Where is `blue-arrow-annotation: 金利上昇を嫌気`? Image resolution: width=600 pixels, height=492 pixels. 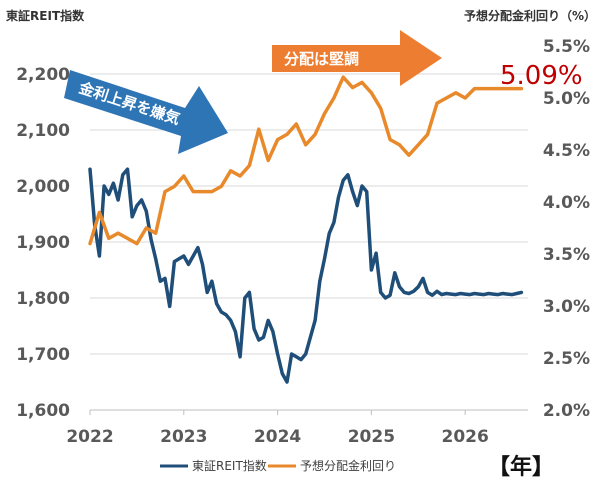 blue-arrow-annotation: 金利上昇を嫌気 is located at coordinates (146, 112).